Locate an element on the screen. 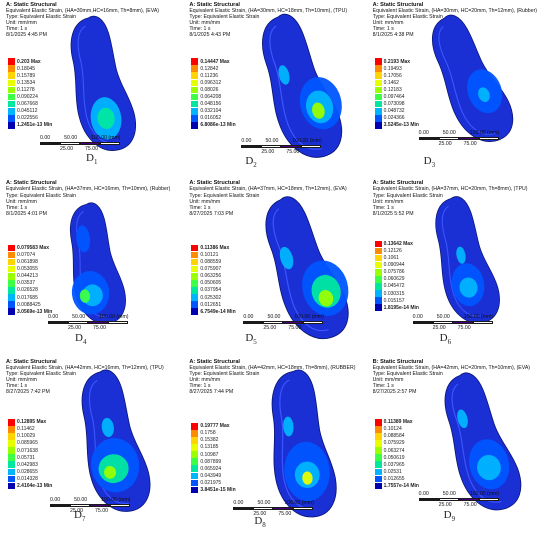  legend-row: 0.085965 is located at coordinates (30, 443).